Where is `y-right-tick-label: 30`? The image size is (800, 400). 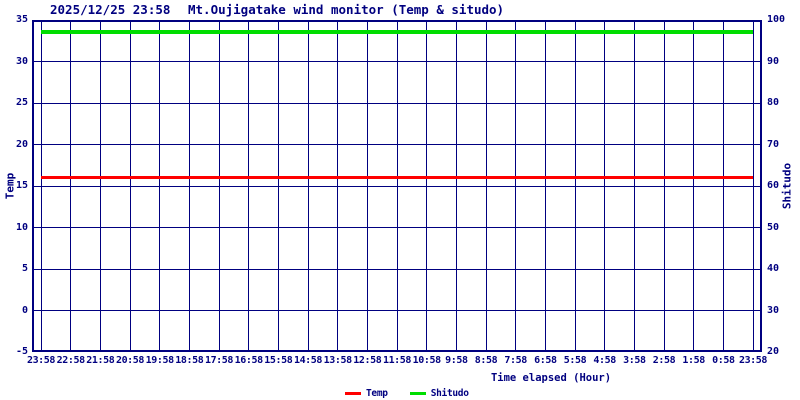 y-right-tick-label: 30 is located at coordinates (773, 310).